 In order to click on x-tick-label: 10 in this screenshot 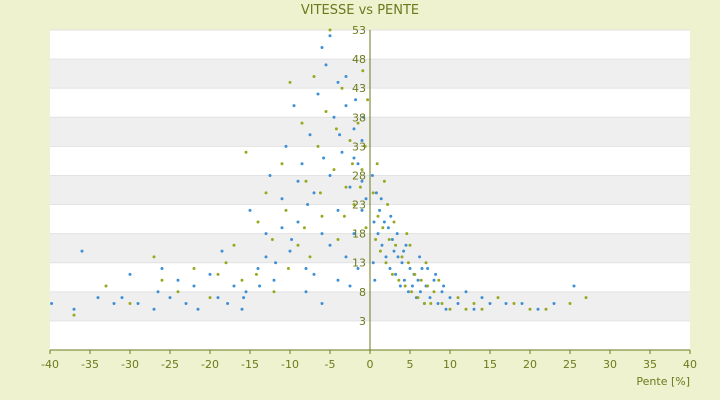, I will do `click(450, 364)`.